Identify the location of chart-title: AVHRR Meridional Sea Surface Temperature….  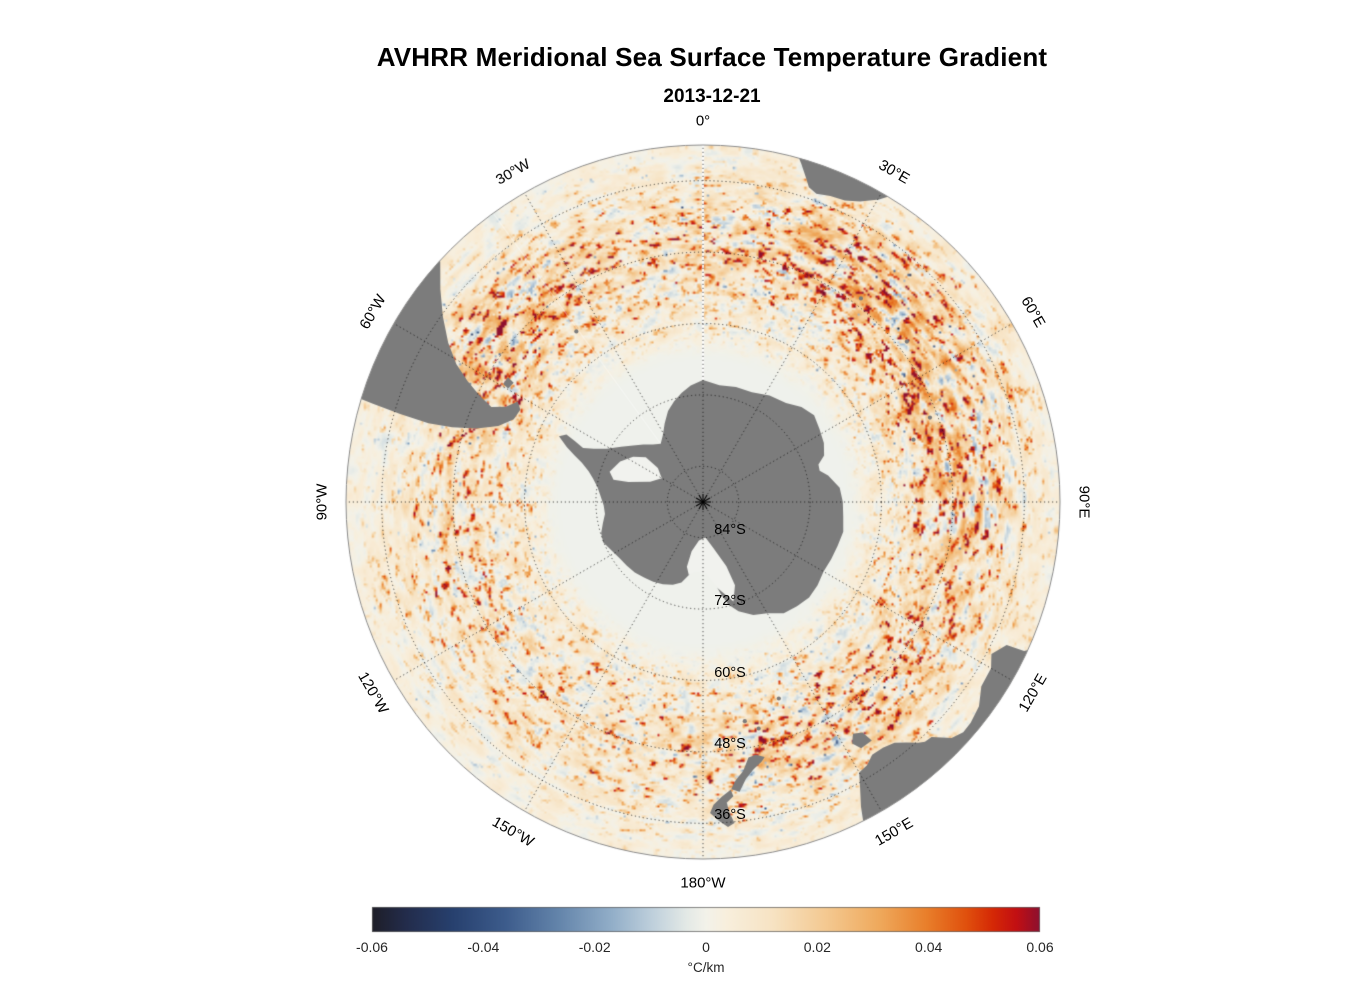
(712, 57).